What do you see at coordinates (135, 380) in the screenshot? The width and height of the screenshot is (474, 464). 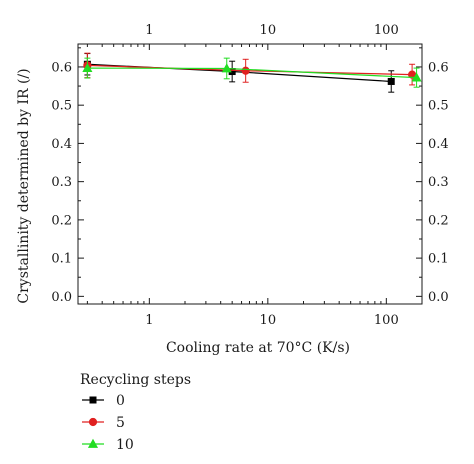 I see `legend-title: Recycling steps` at bounding box center [135, 380].